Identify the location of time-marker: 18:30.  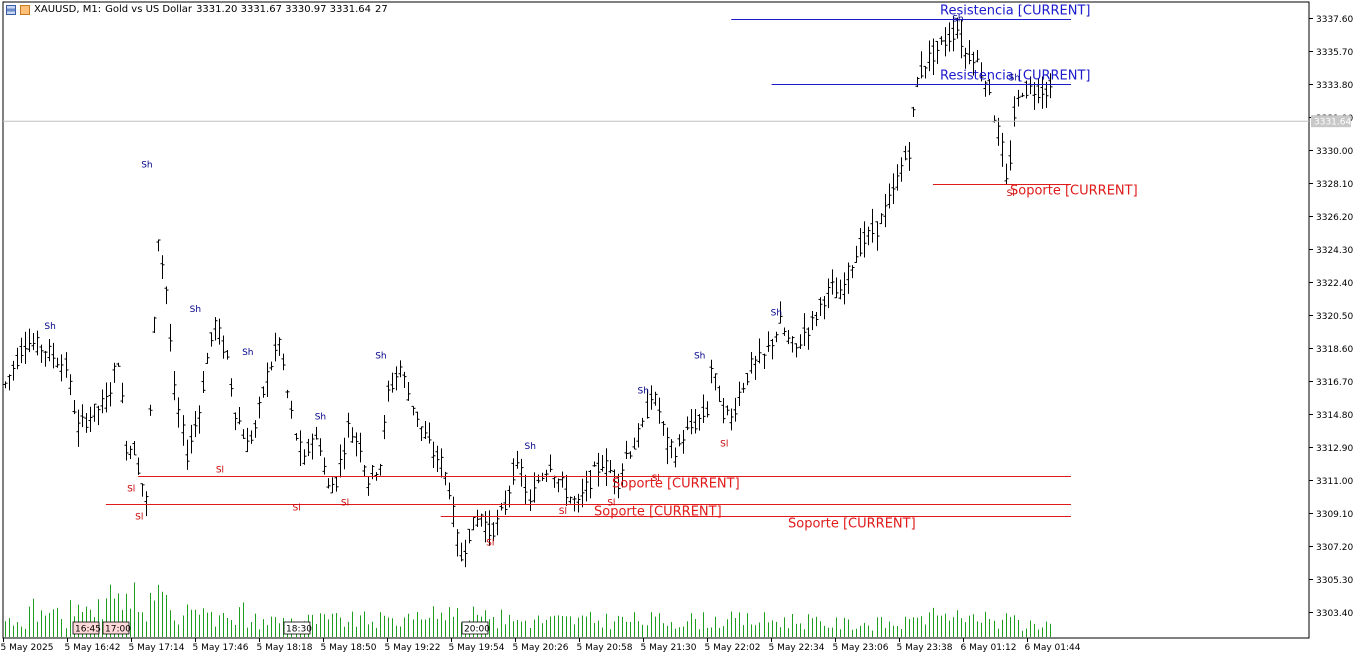
(297, 628).